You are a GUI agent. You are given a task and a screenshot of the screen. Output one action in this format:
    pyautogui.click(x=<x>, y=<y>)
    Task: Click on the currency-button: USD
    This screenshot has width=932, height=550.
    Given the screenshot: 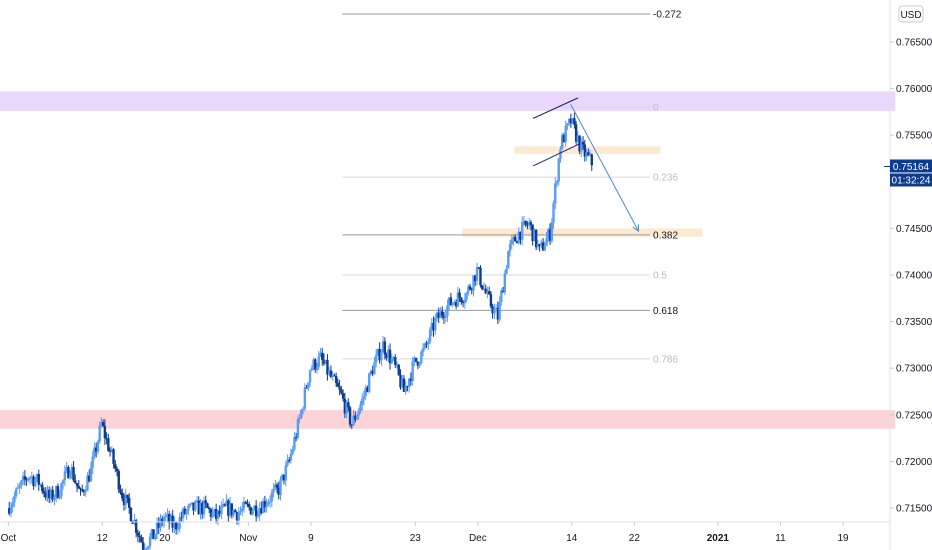 What is the action you would take?
    pyautogui.click(x=911, y=14)
    